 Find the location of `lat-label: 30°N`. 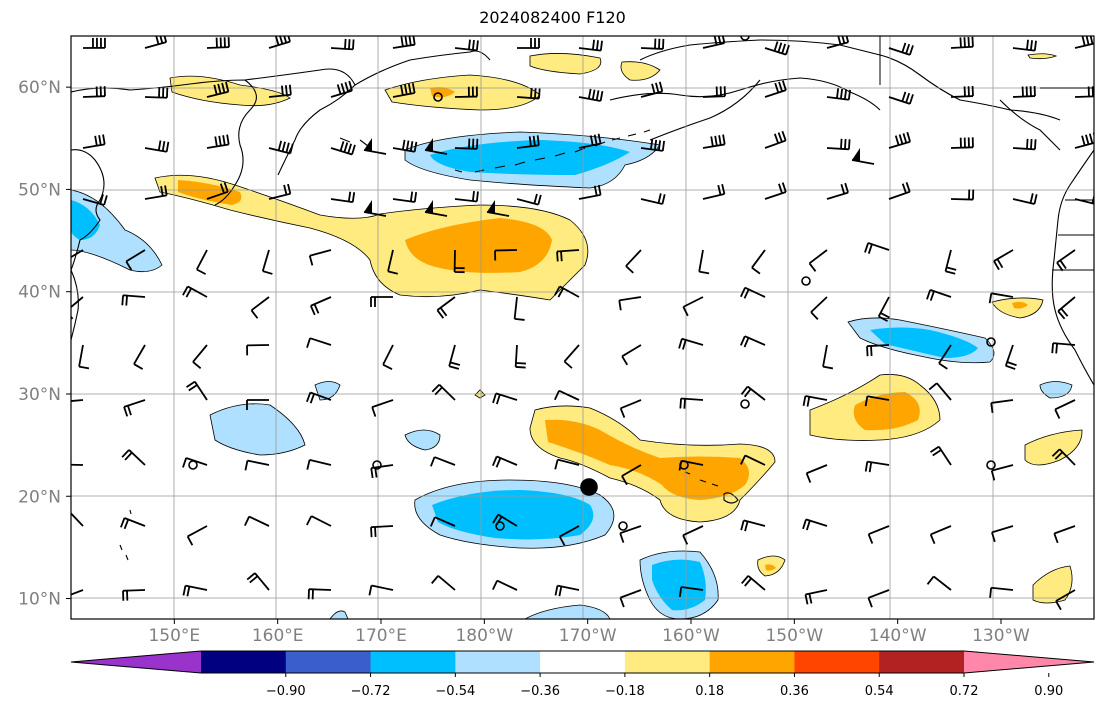

lat-label: 30°N is located at coordinates (39, 395).